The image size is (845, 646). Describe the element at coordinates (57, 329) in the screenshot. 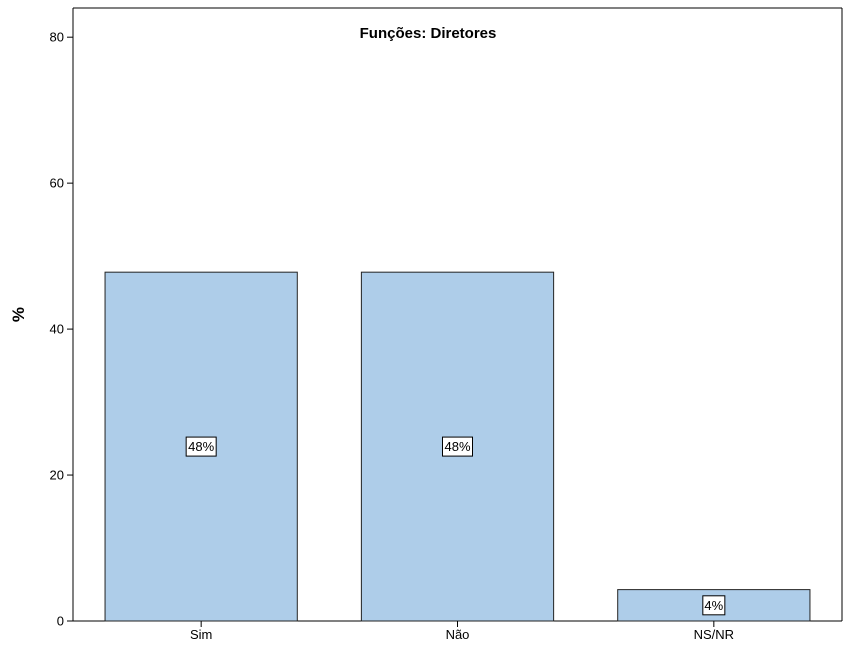

I see `y-tick-label: 40` at that location.